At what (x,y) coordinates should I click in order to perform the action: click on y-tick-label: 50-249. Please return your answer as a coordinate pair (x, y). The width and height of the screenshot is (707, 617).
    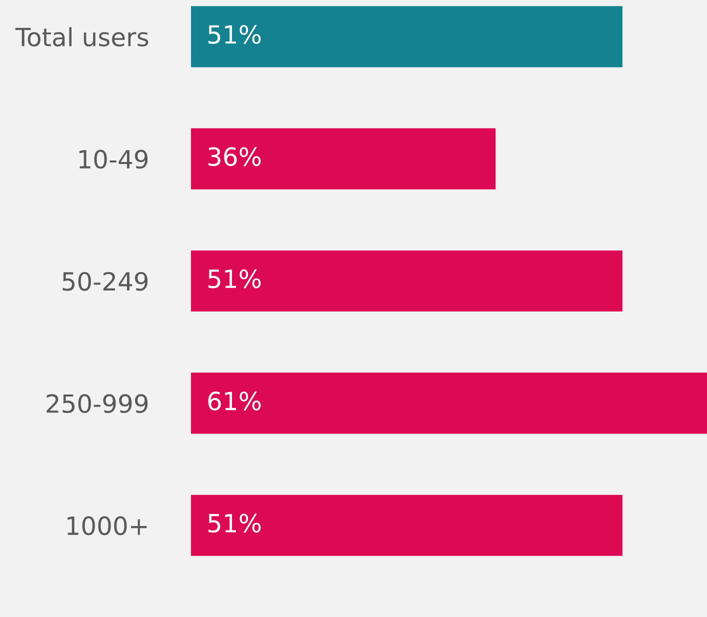
    Looking at the image, I should click on (105, 281).